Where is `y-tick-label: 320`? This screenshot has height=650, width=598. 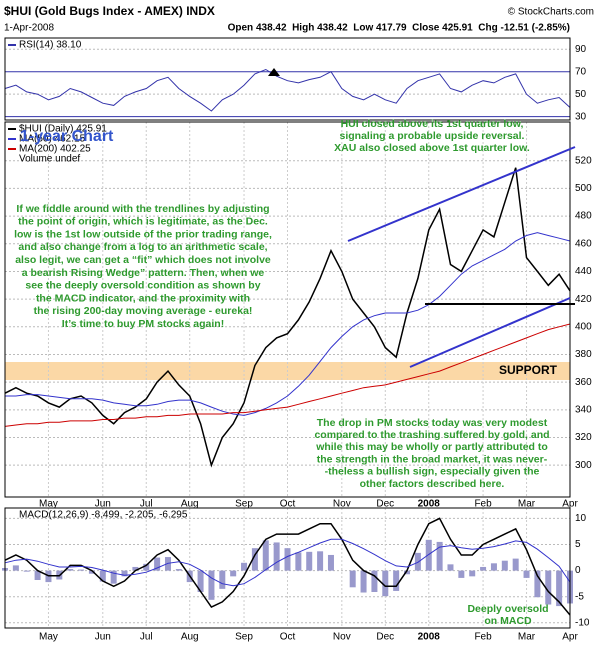
y-tick-label: 320 is located at coordinates (583, 437).